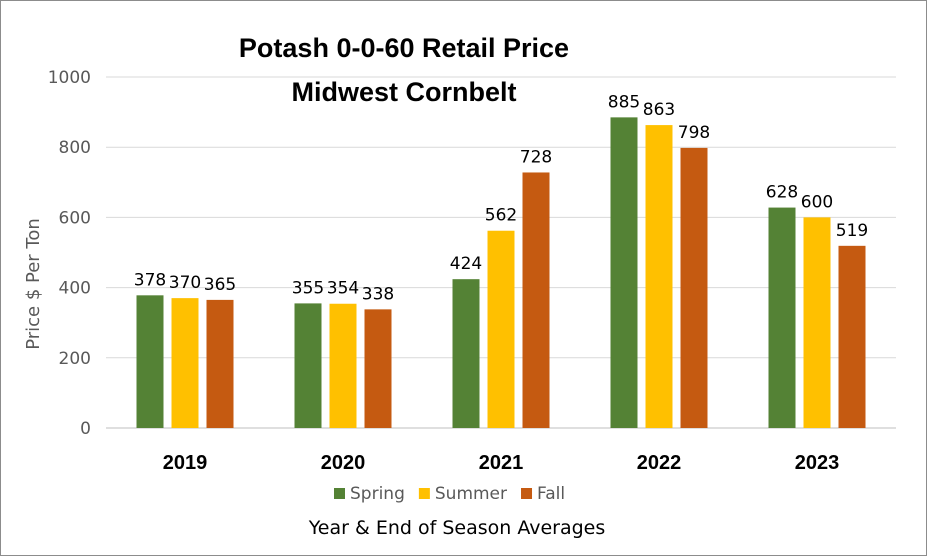 Image resolution: width=927 pixels, height=556 pixels. What do you see at coordinates (33, 284) in the screenshot?
I see `y-axis-label: Price $ Per Ton` at bounding box center [33, 284].